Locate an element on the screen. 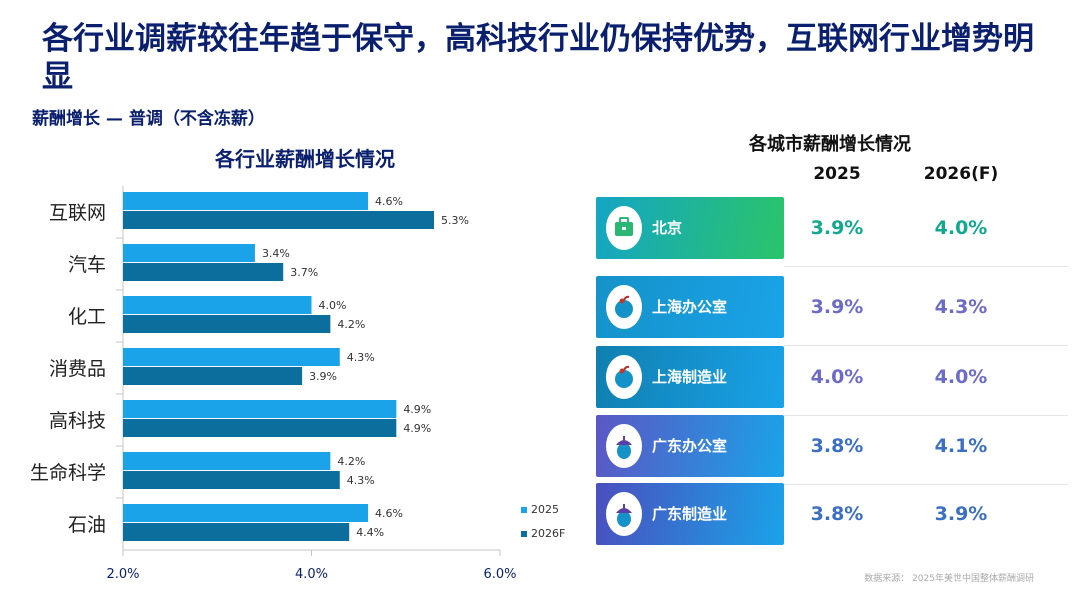 This screenshot has width=1080, height=607. city-row: 广东办公室 3.8% 4.1% is located at coordinates (832, 450).